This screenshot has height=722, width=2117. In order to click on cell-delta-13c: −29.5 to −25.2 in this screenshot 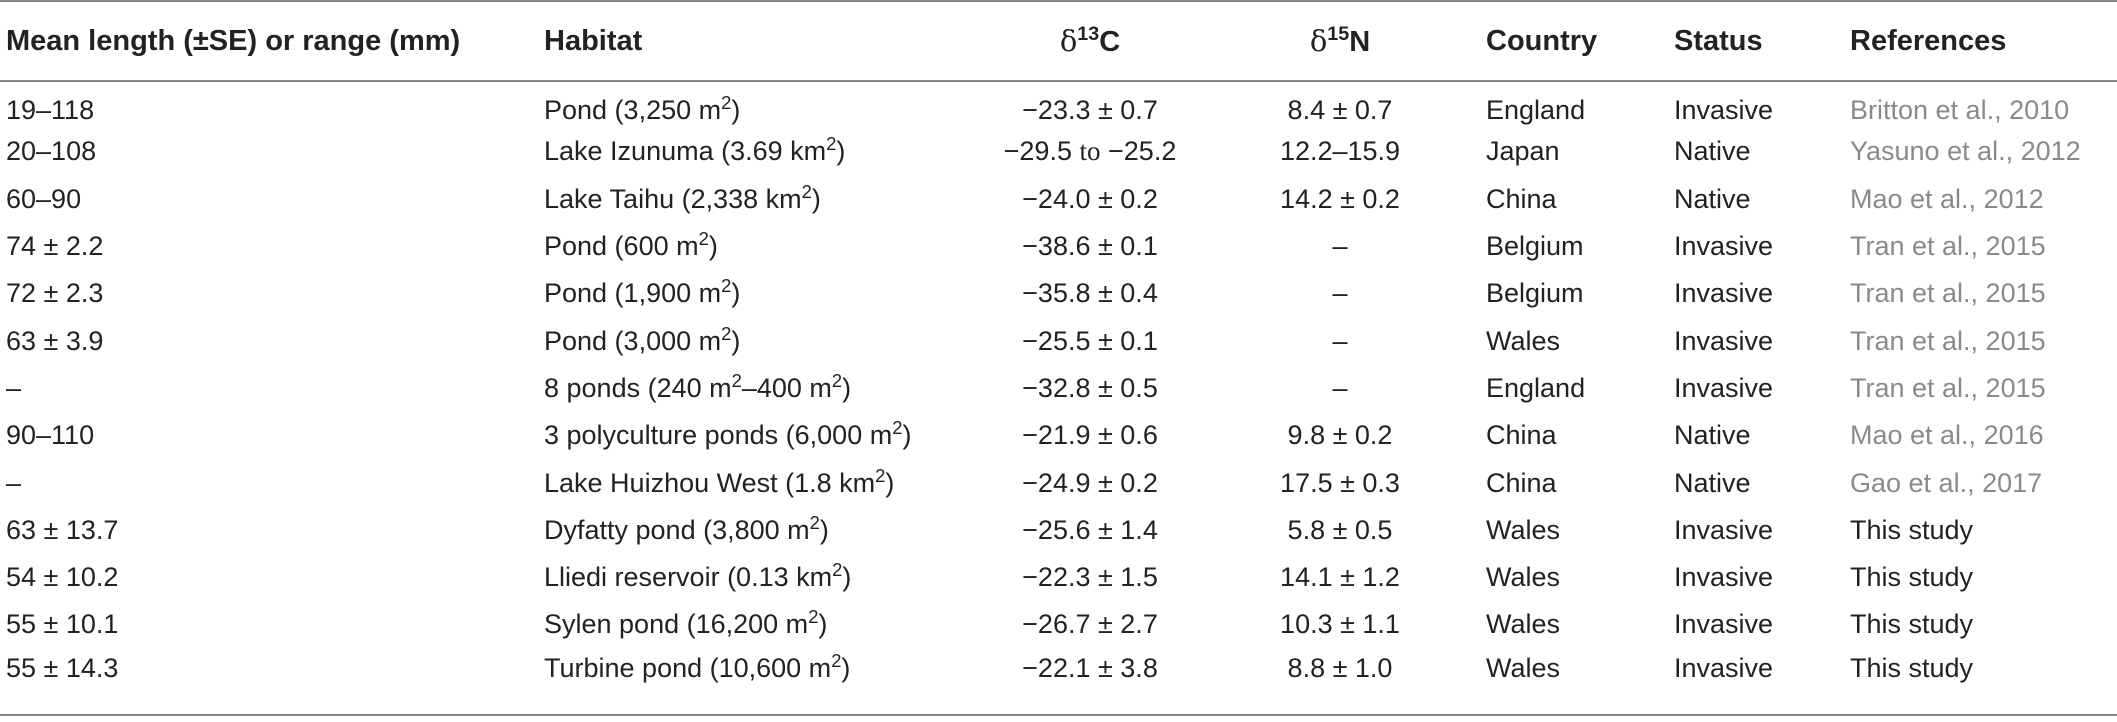, I will do `click(1090, 151)`.